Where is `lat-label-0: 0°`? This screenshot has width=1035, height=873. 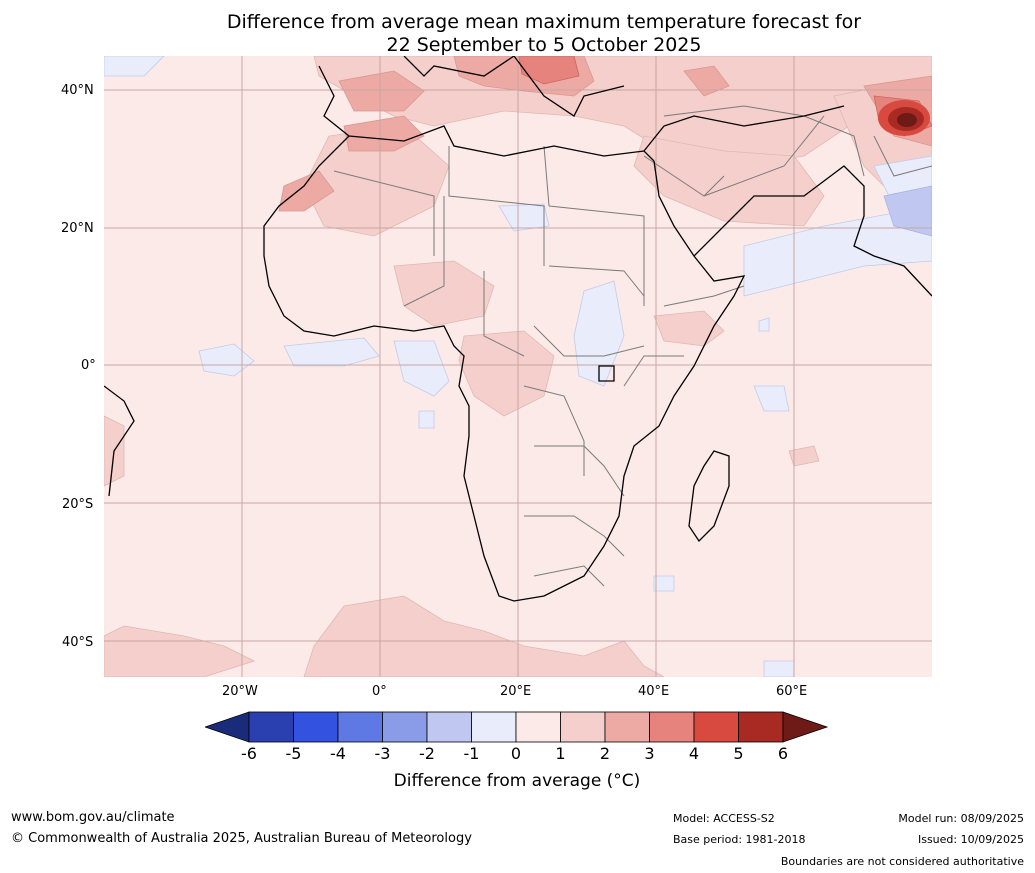 lat-label-0: 0° is located at coordinates (88, 365).